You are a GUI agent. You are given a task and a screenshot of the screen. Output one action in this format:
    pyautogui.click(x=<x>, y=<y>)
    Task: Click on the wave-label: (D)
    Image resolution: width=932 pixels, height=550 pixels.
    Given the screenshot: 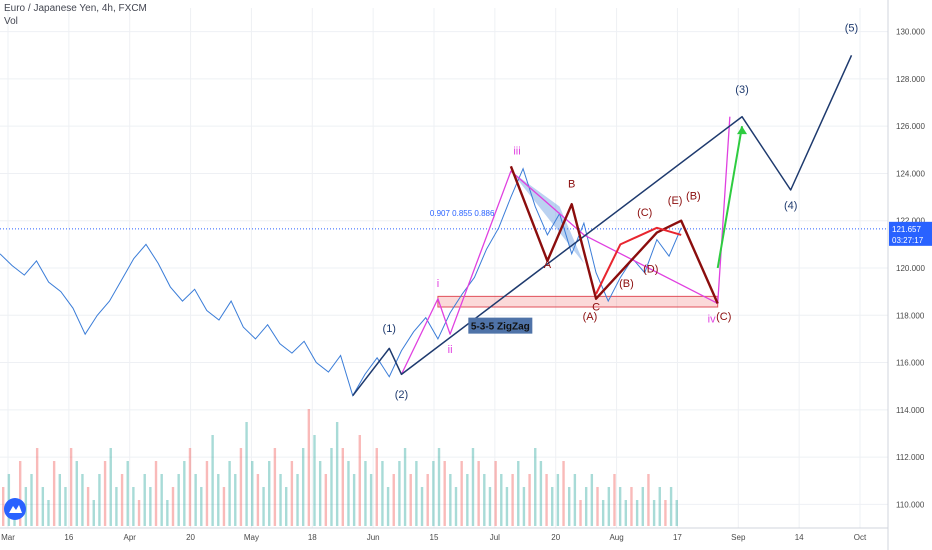 What is the action you would take?
    pyautogui.click(x=650, y=270)
    